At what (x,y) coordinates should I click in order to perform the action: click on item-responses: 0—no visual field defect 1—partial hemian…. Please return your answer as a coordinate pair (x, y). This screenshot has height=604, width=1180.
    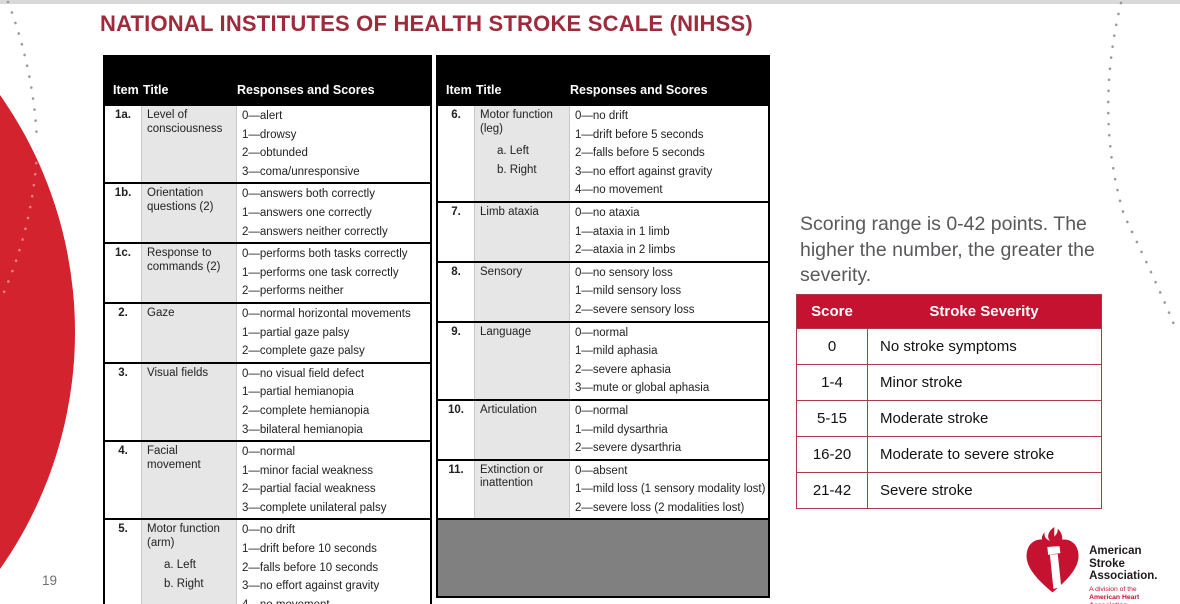
    Looking at the image, I should click on (333, 402).